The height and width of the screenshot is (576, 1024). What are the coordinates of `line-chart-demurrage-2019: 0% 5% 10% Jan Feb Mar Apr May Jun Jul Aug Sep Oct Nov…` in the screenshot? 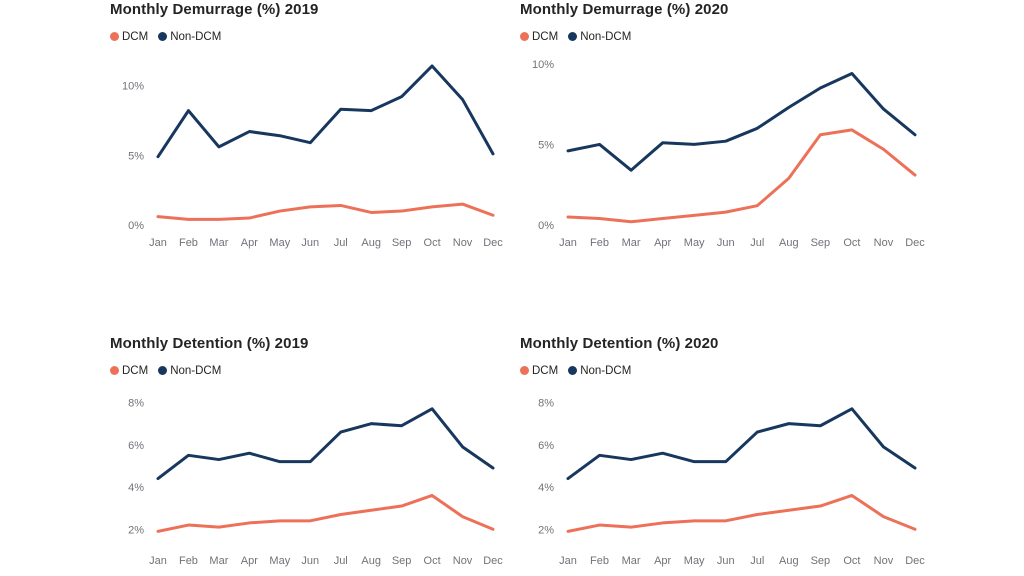 It's located at (308, 151).